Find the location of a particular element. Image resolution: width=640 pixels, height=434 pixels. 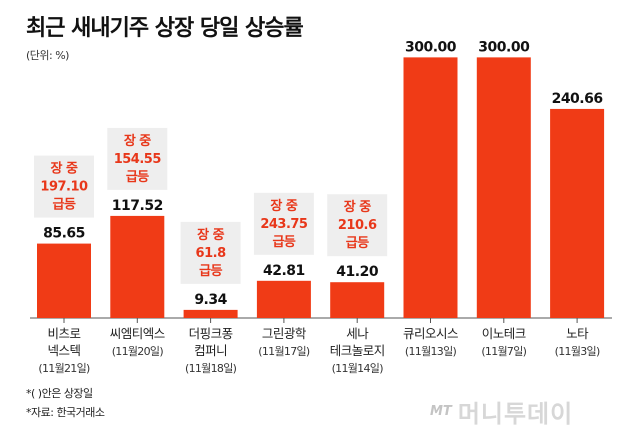

listing-date-label: (11월13일) is located at coordinates (431, 351).